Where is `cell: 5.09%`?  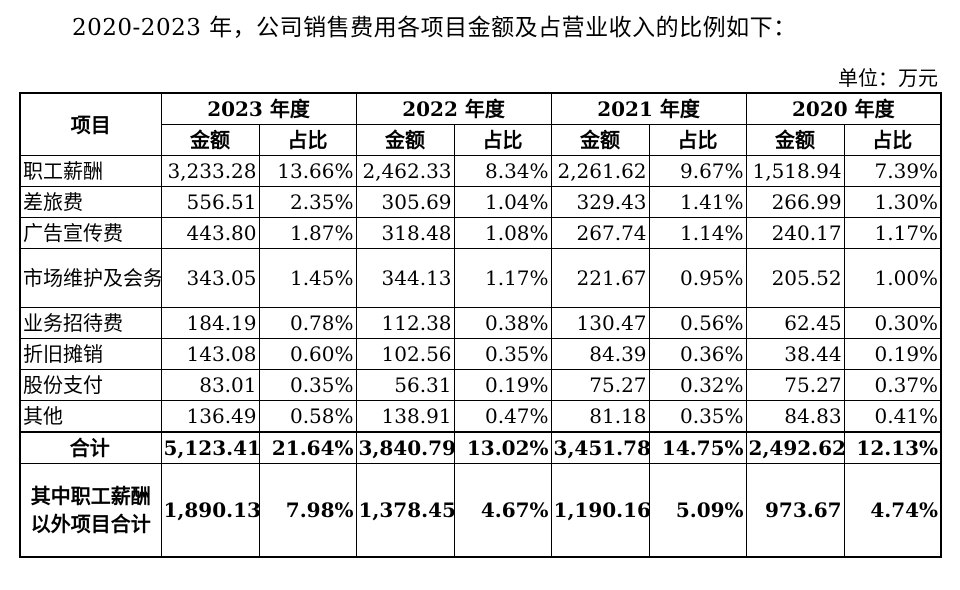
cell: 5.09% is located at coordinates (697, 510).